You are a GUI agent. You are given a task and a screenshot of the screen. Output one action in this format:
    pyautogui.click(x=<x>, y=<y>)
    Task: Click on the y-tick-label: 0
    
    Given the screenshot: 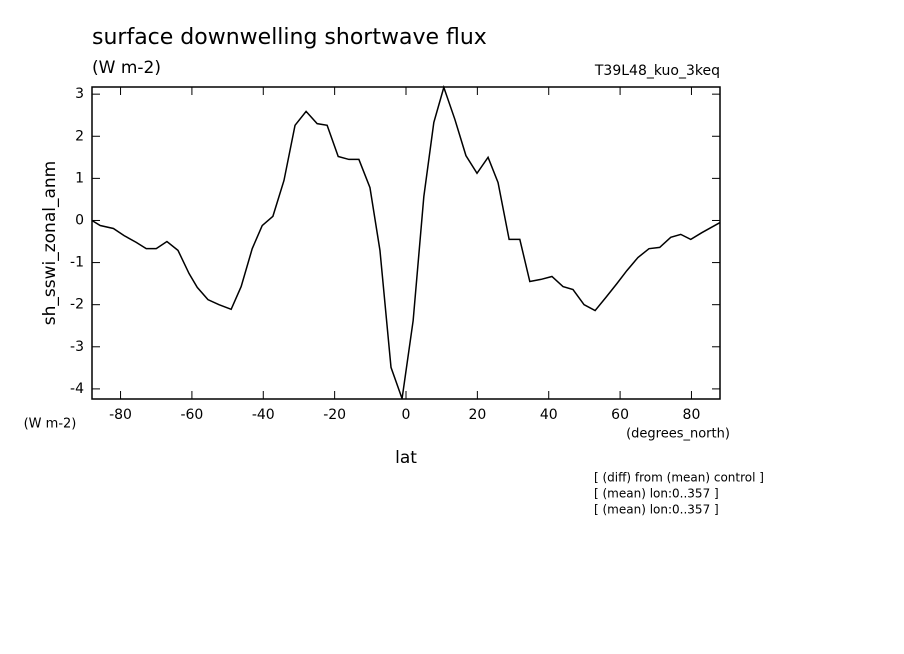 What is the action you would take?
    pyautogui.click(x=79, y=220)
    